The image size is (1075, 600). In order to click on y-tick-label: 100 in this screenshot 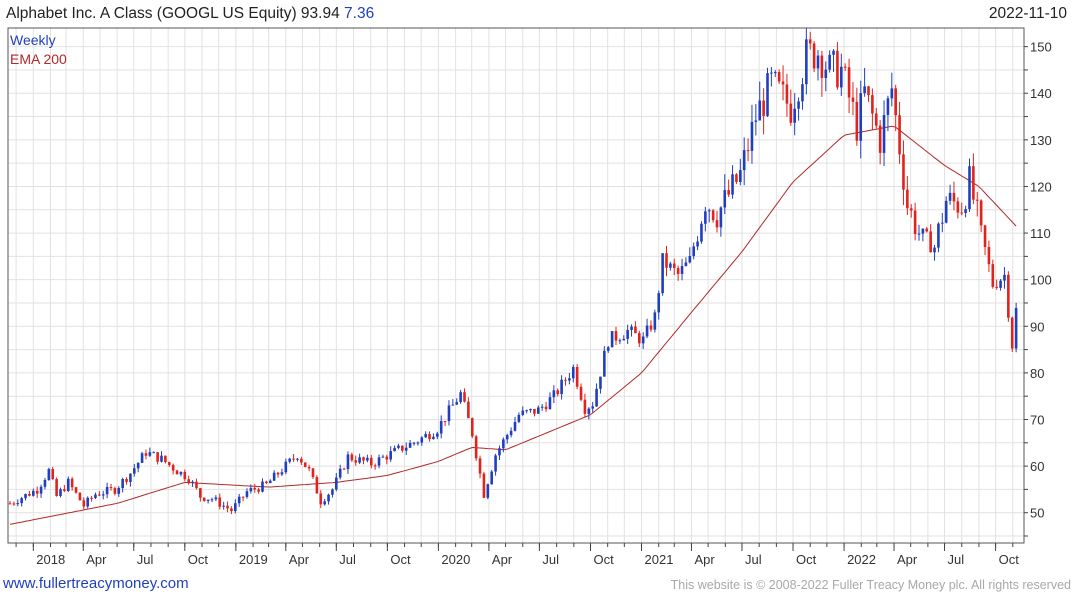, I will do `click(1041, 280)`.